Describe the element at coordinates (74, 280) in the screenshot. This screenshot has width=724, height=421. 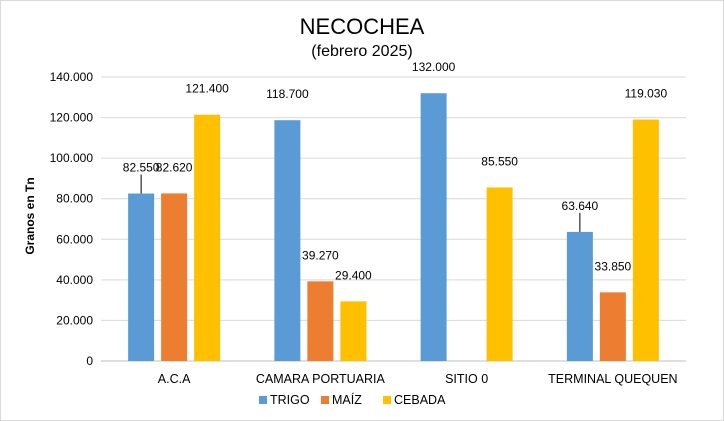
I see `y-tick-label: 40.000` at that location.